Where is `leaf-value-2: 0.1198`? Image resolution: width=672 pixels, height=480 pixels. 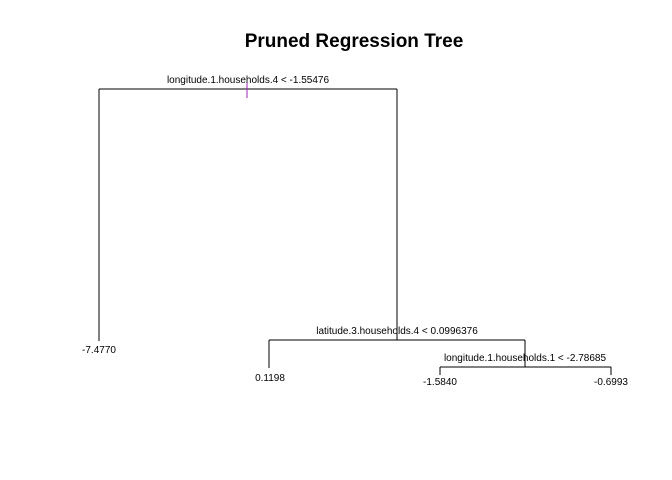
leaf-value-2: 0.1198 is located at coordinates (270, 378).